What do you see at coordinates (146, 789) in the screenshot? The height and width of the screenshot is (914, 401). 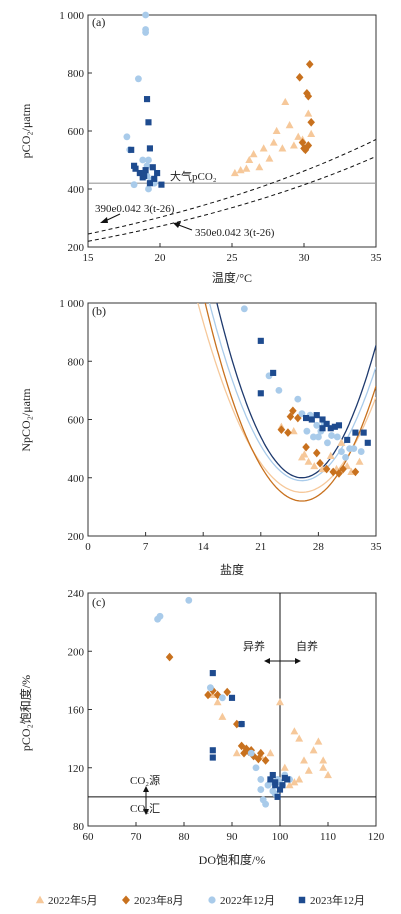 I see `up-arrowhead` at bounding box center [146, 789].